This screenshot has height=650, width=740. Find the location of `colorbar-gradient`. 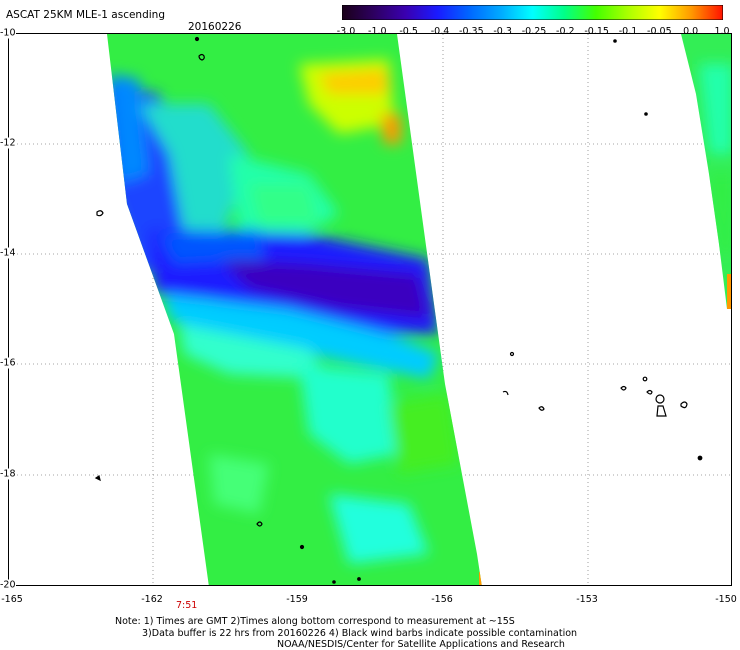

colorbar-gradient is located at coordinates (532, 12).